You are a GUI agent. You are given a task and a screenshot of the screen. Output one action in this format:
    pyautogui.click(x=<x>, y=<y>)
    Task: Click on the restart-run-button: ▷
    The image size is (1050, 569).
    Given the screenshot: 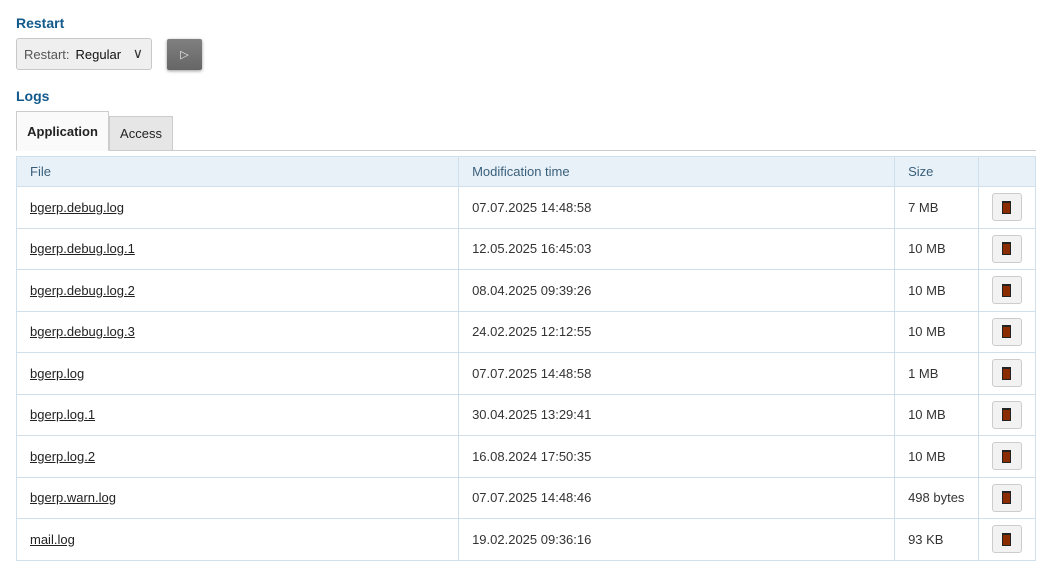 What is the action you would take?
    pyautogui.click(x=184, y=54)
    